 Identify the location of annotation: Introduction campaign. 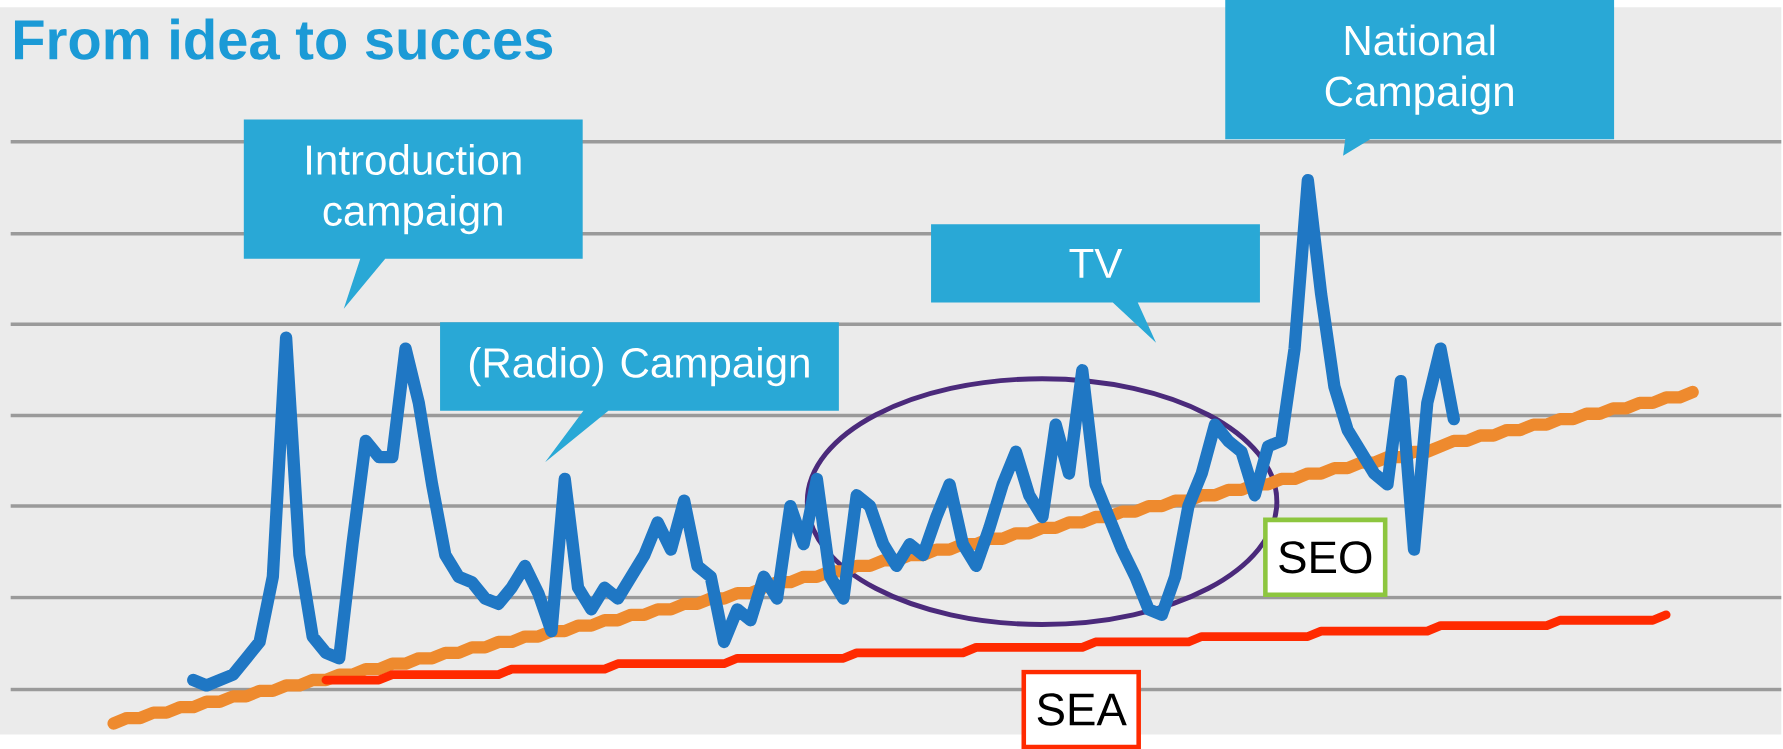
(414, 189).